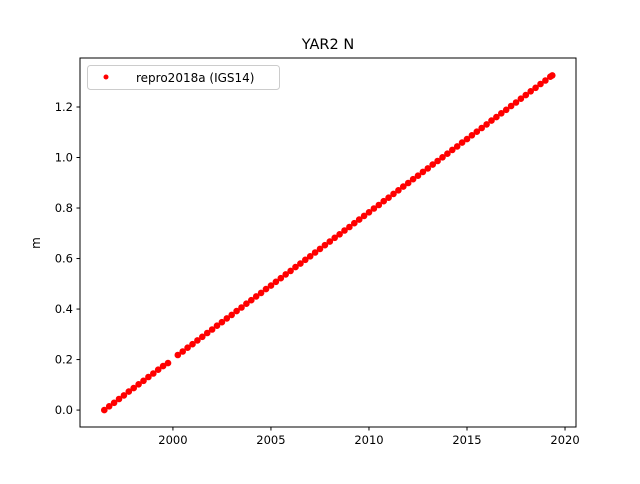 This screenshot has height=484, width=640. What do you see at coordinates (36, 243) in the screenshot?
I see `y-axis-label: m` at bounding box center [36, 243].